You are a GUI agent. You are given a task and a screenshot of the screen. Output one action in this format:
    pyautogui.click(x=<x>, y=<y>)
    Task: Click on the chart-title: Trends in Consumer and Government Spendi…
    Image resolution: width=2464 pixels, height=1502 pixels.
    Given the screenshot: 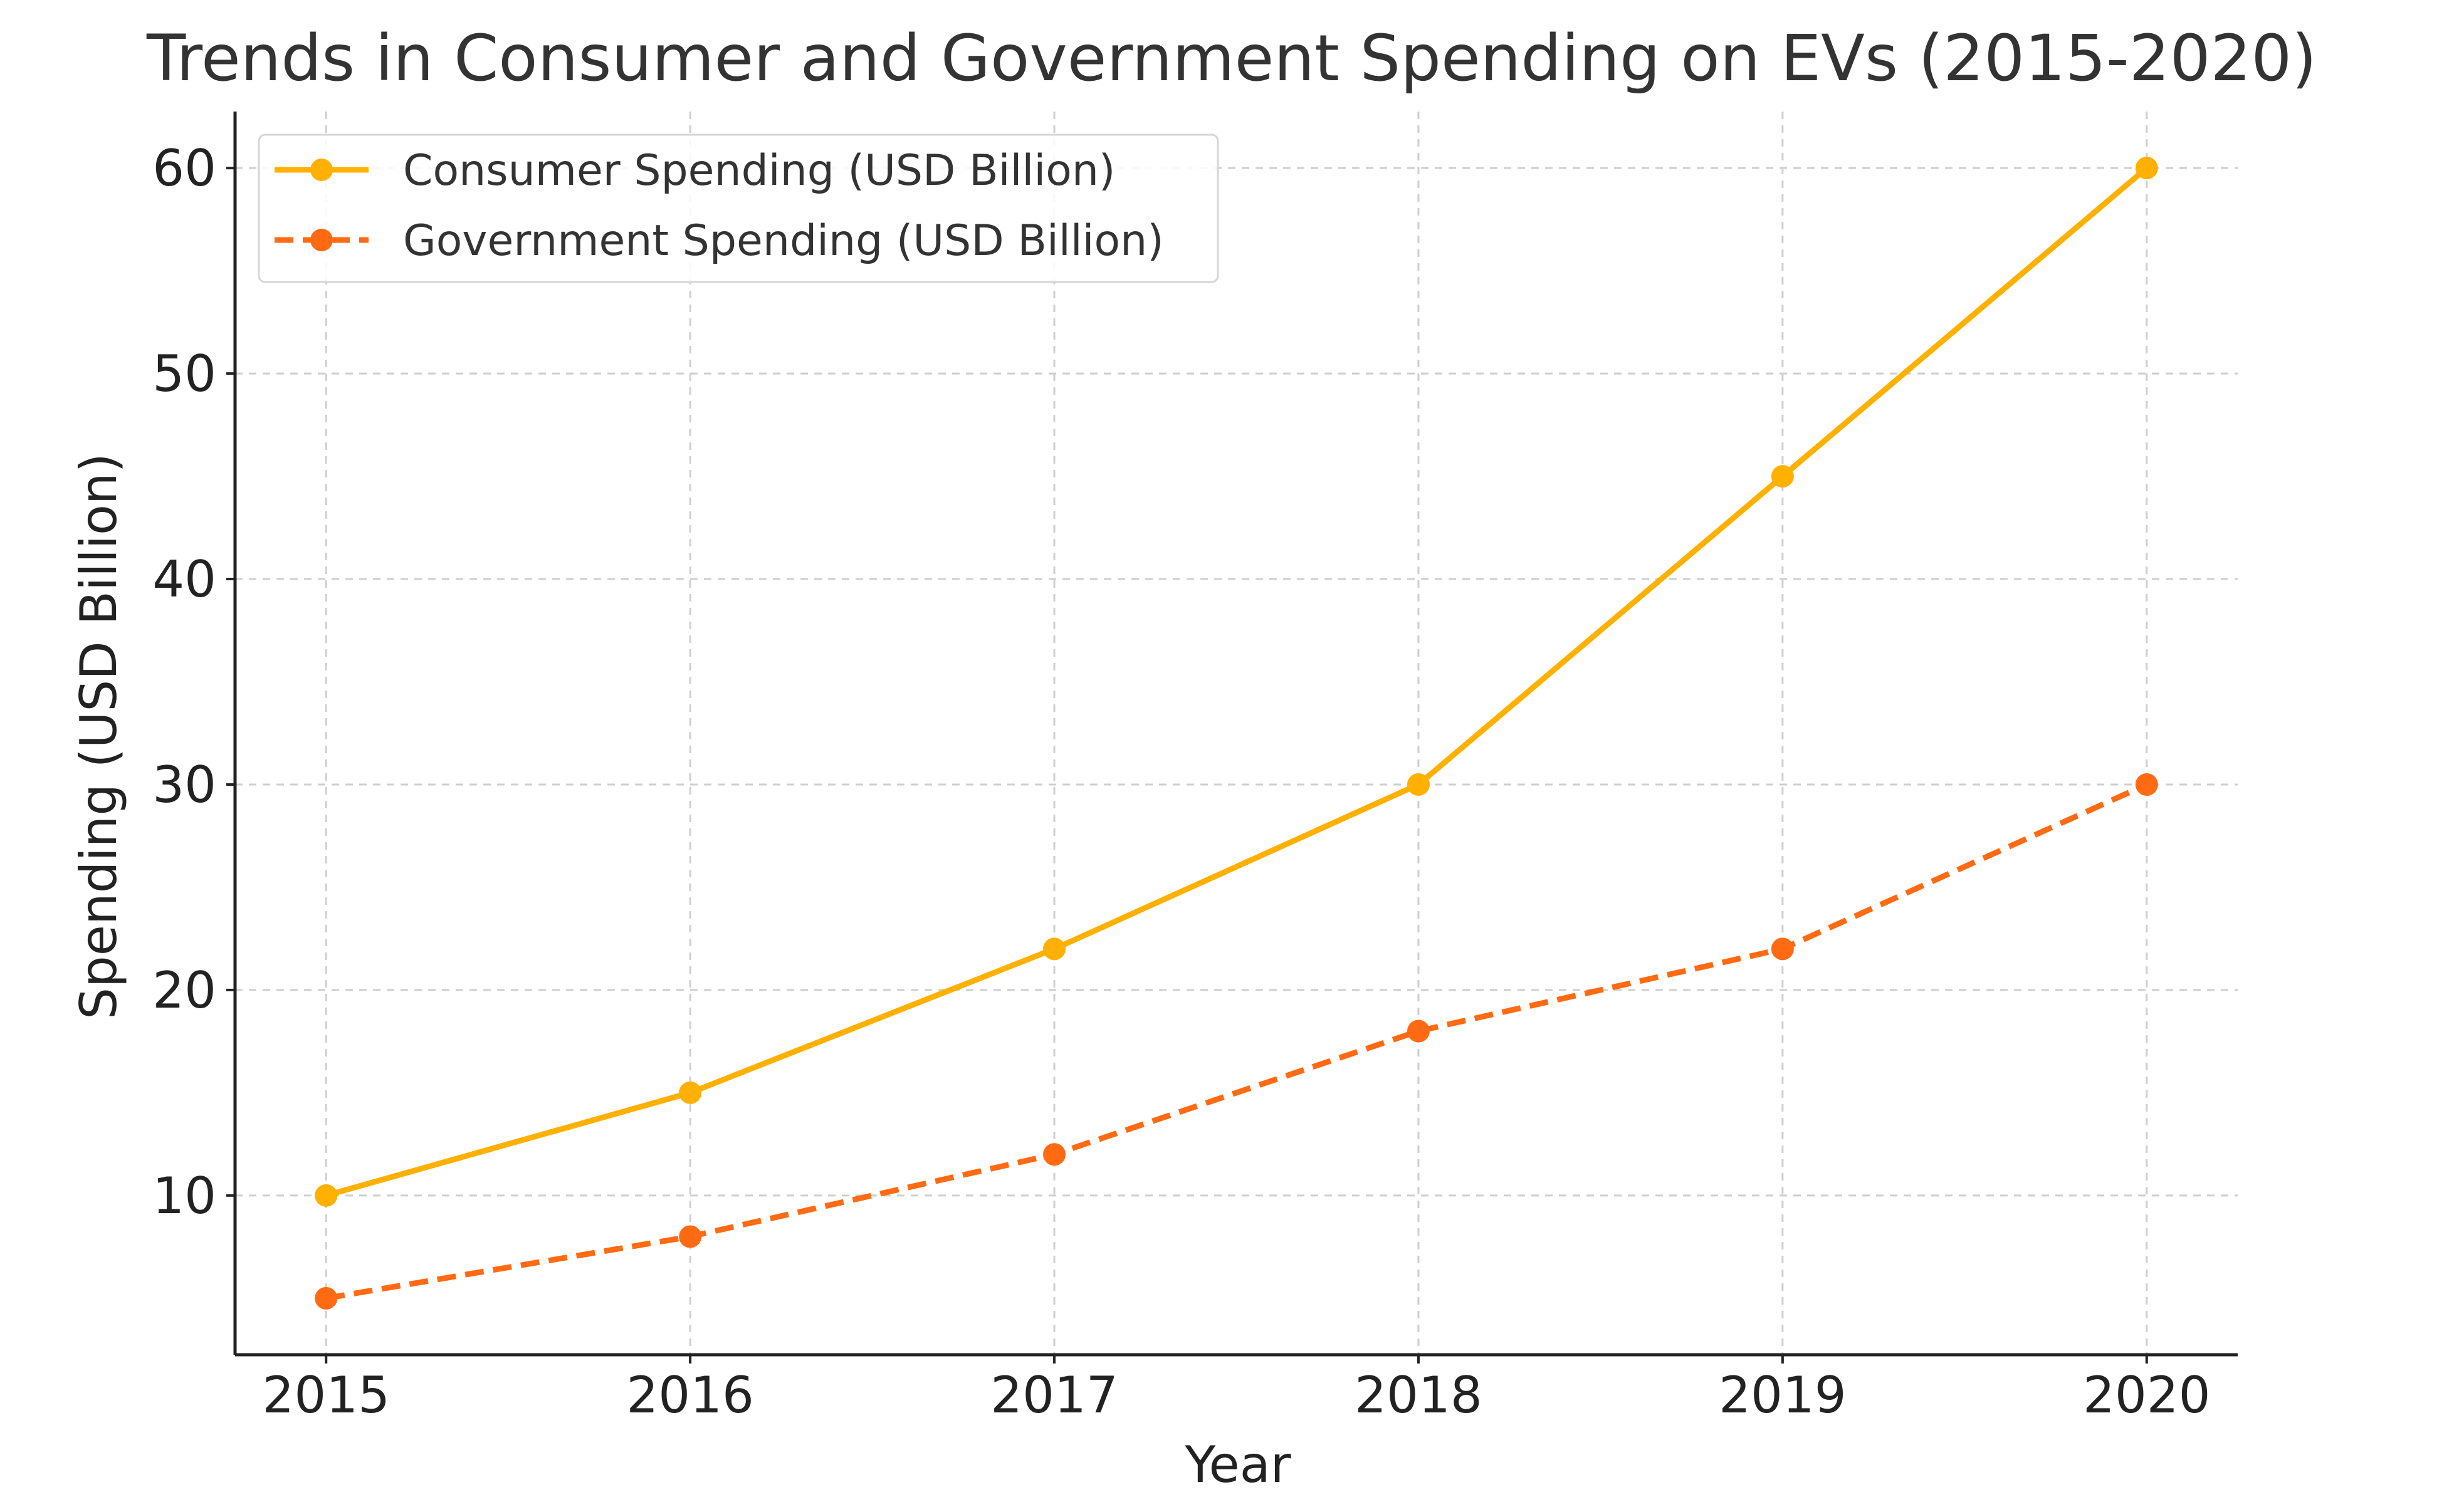 What is the action you would take?
    pyautogui.click(x=1231, y=58)
    